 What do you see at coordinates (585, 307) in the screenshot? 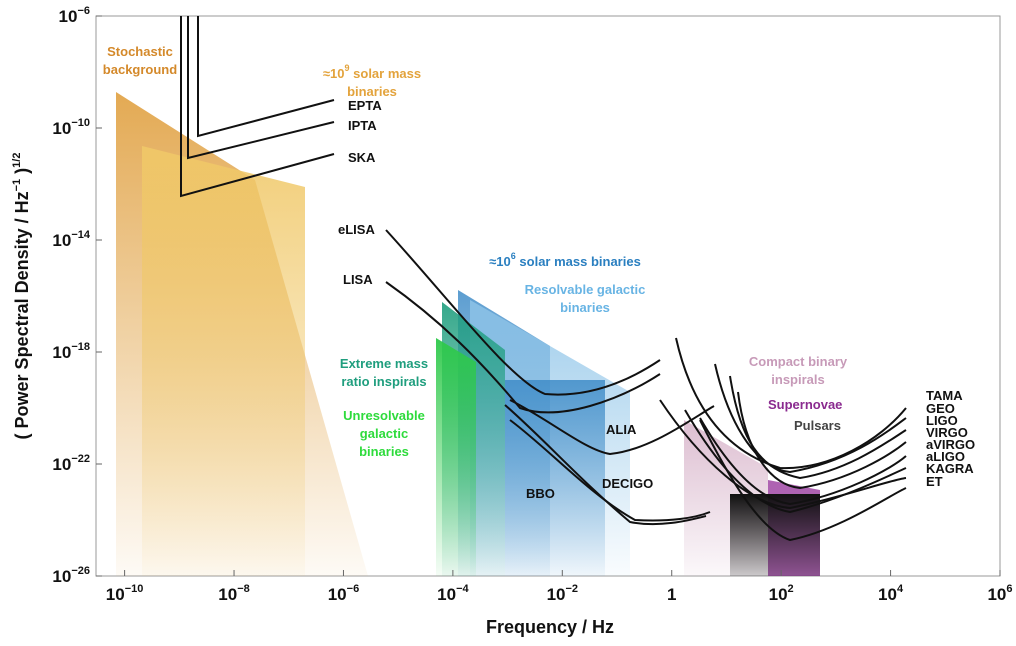
I see `label-resolvable-2: binaries` at bounding box center [585, 307].